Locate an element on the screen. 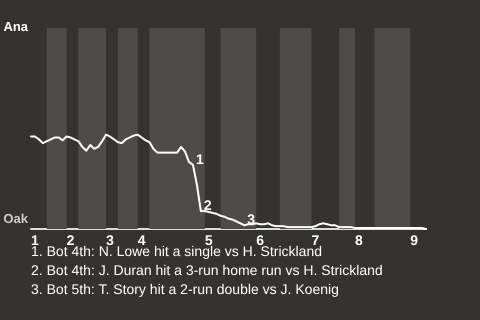  text: Ana is located at coordinates (16, 26).